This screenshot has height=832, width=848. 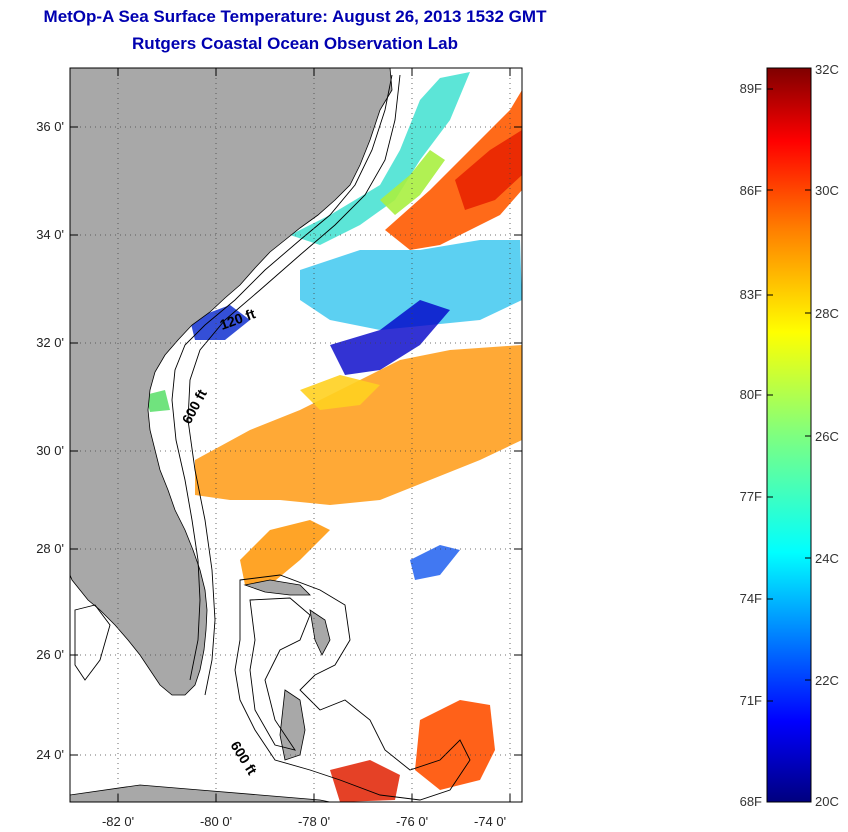 I want to click on sst-patch-warm-ne, so click(x=453, y=170).